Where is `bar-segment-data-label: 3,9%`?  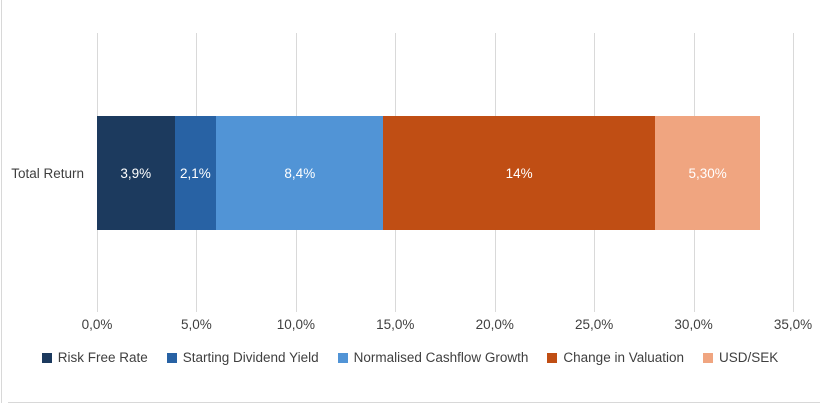
bar-segment-data-label: 3,9% is located at coordinates (136, 173).